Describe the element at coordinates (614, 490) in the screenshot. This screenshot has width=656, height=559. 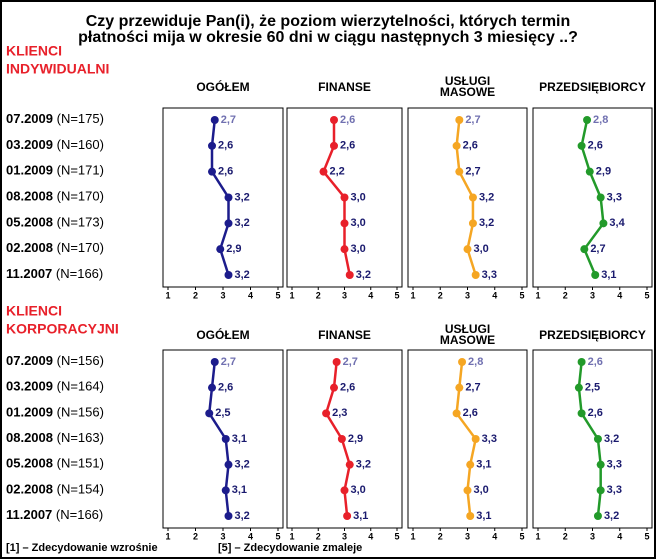
I see `value-label: 3,3` at that location.